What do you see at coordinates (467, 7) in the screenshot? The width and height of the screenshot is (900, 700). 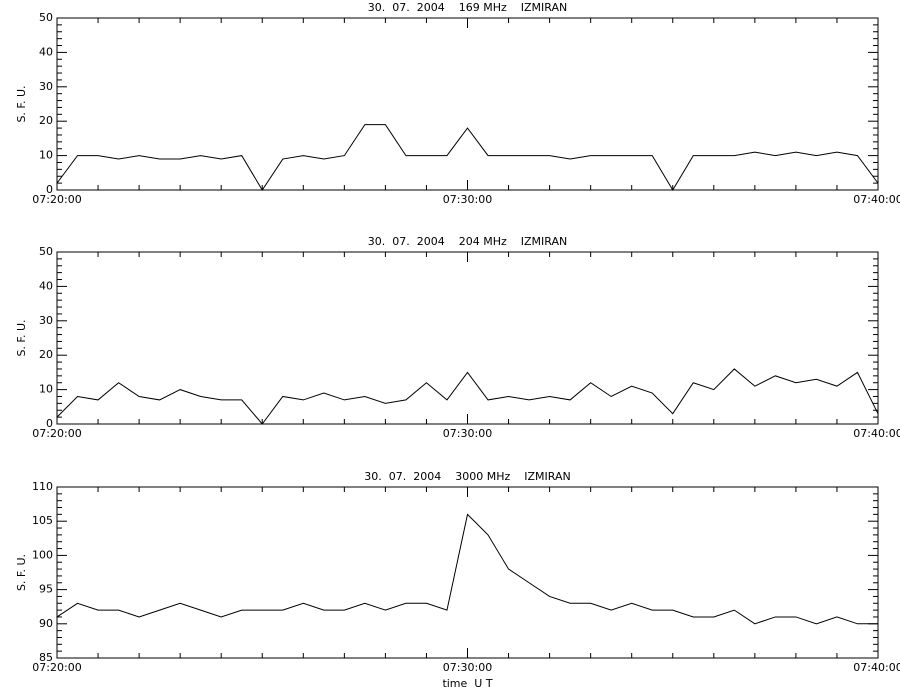 I see `chart-title: 30. 07. 2004 169 MHz IZMIRAN` at bounding box center [467, 7].